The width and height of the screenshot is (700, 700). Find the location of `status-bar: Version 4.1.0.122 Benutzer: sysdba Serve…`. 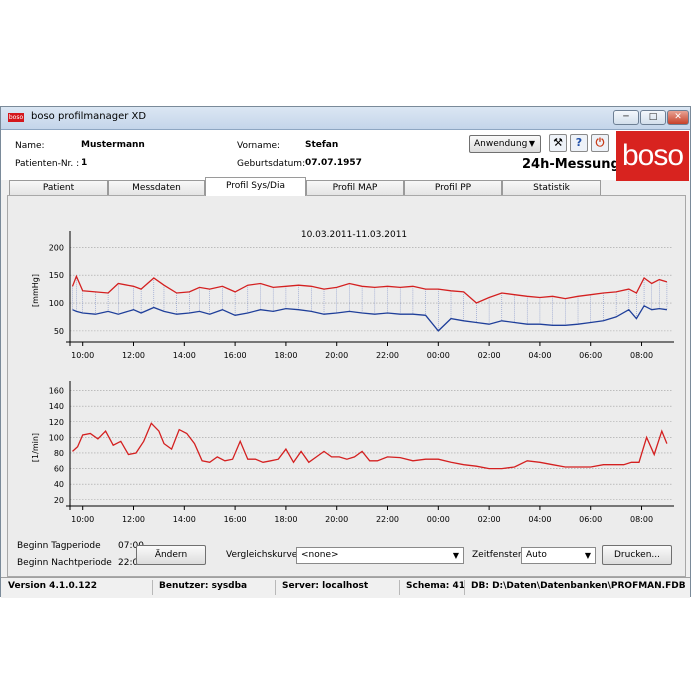

status-bar: Version 4.1.0.122 Benutzer: sysdba Serve… is located at coordinates (345, 587).